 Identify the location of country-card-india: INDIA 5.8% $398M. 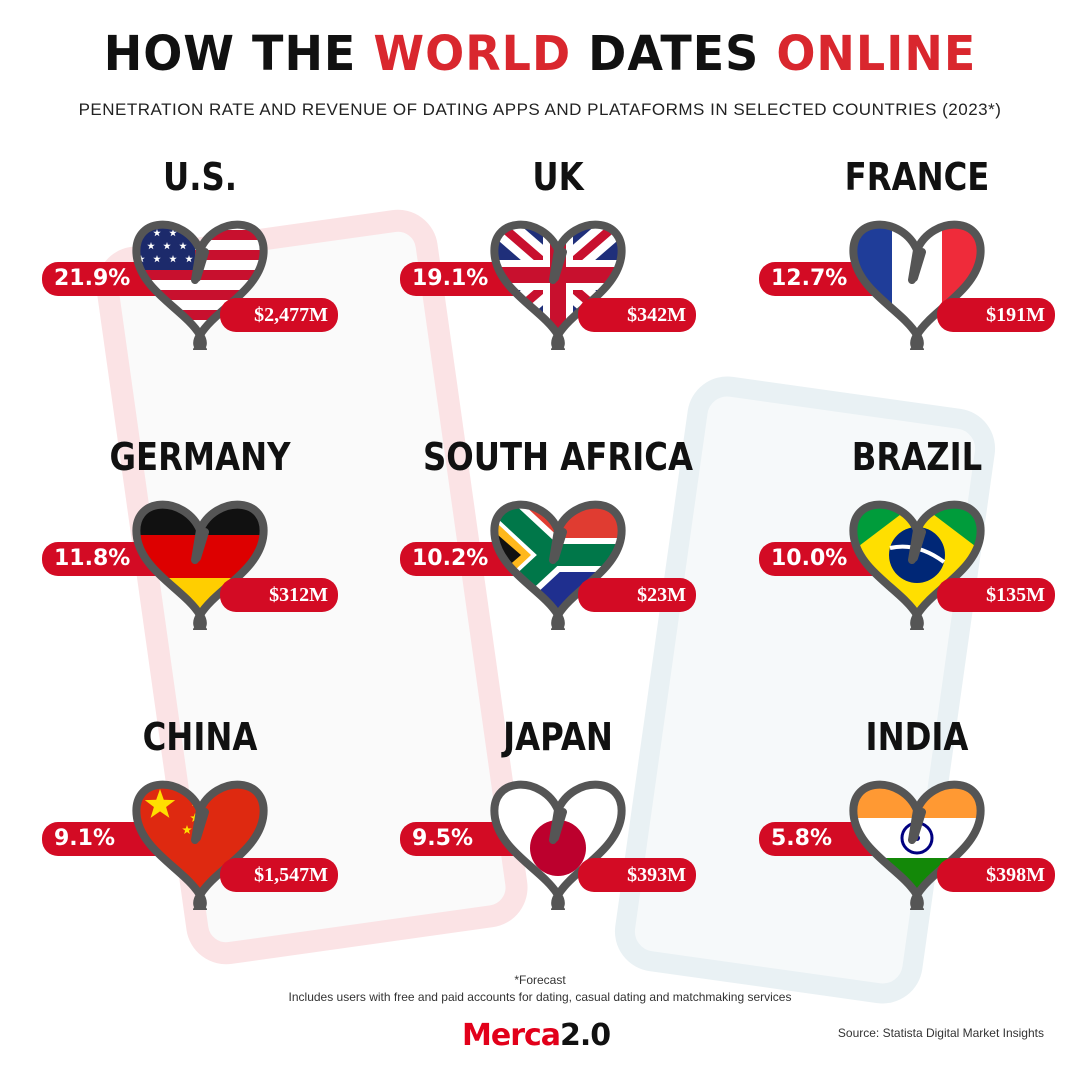
(908, 845).